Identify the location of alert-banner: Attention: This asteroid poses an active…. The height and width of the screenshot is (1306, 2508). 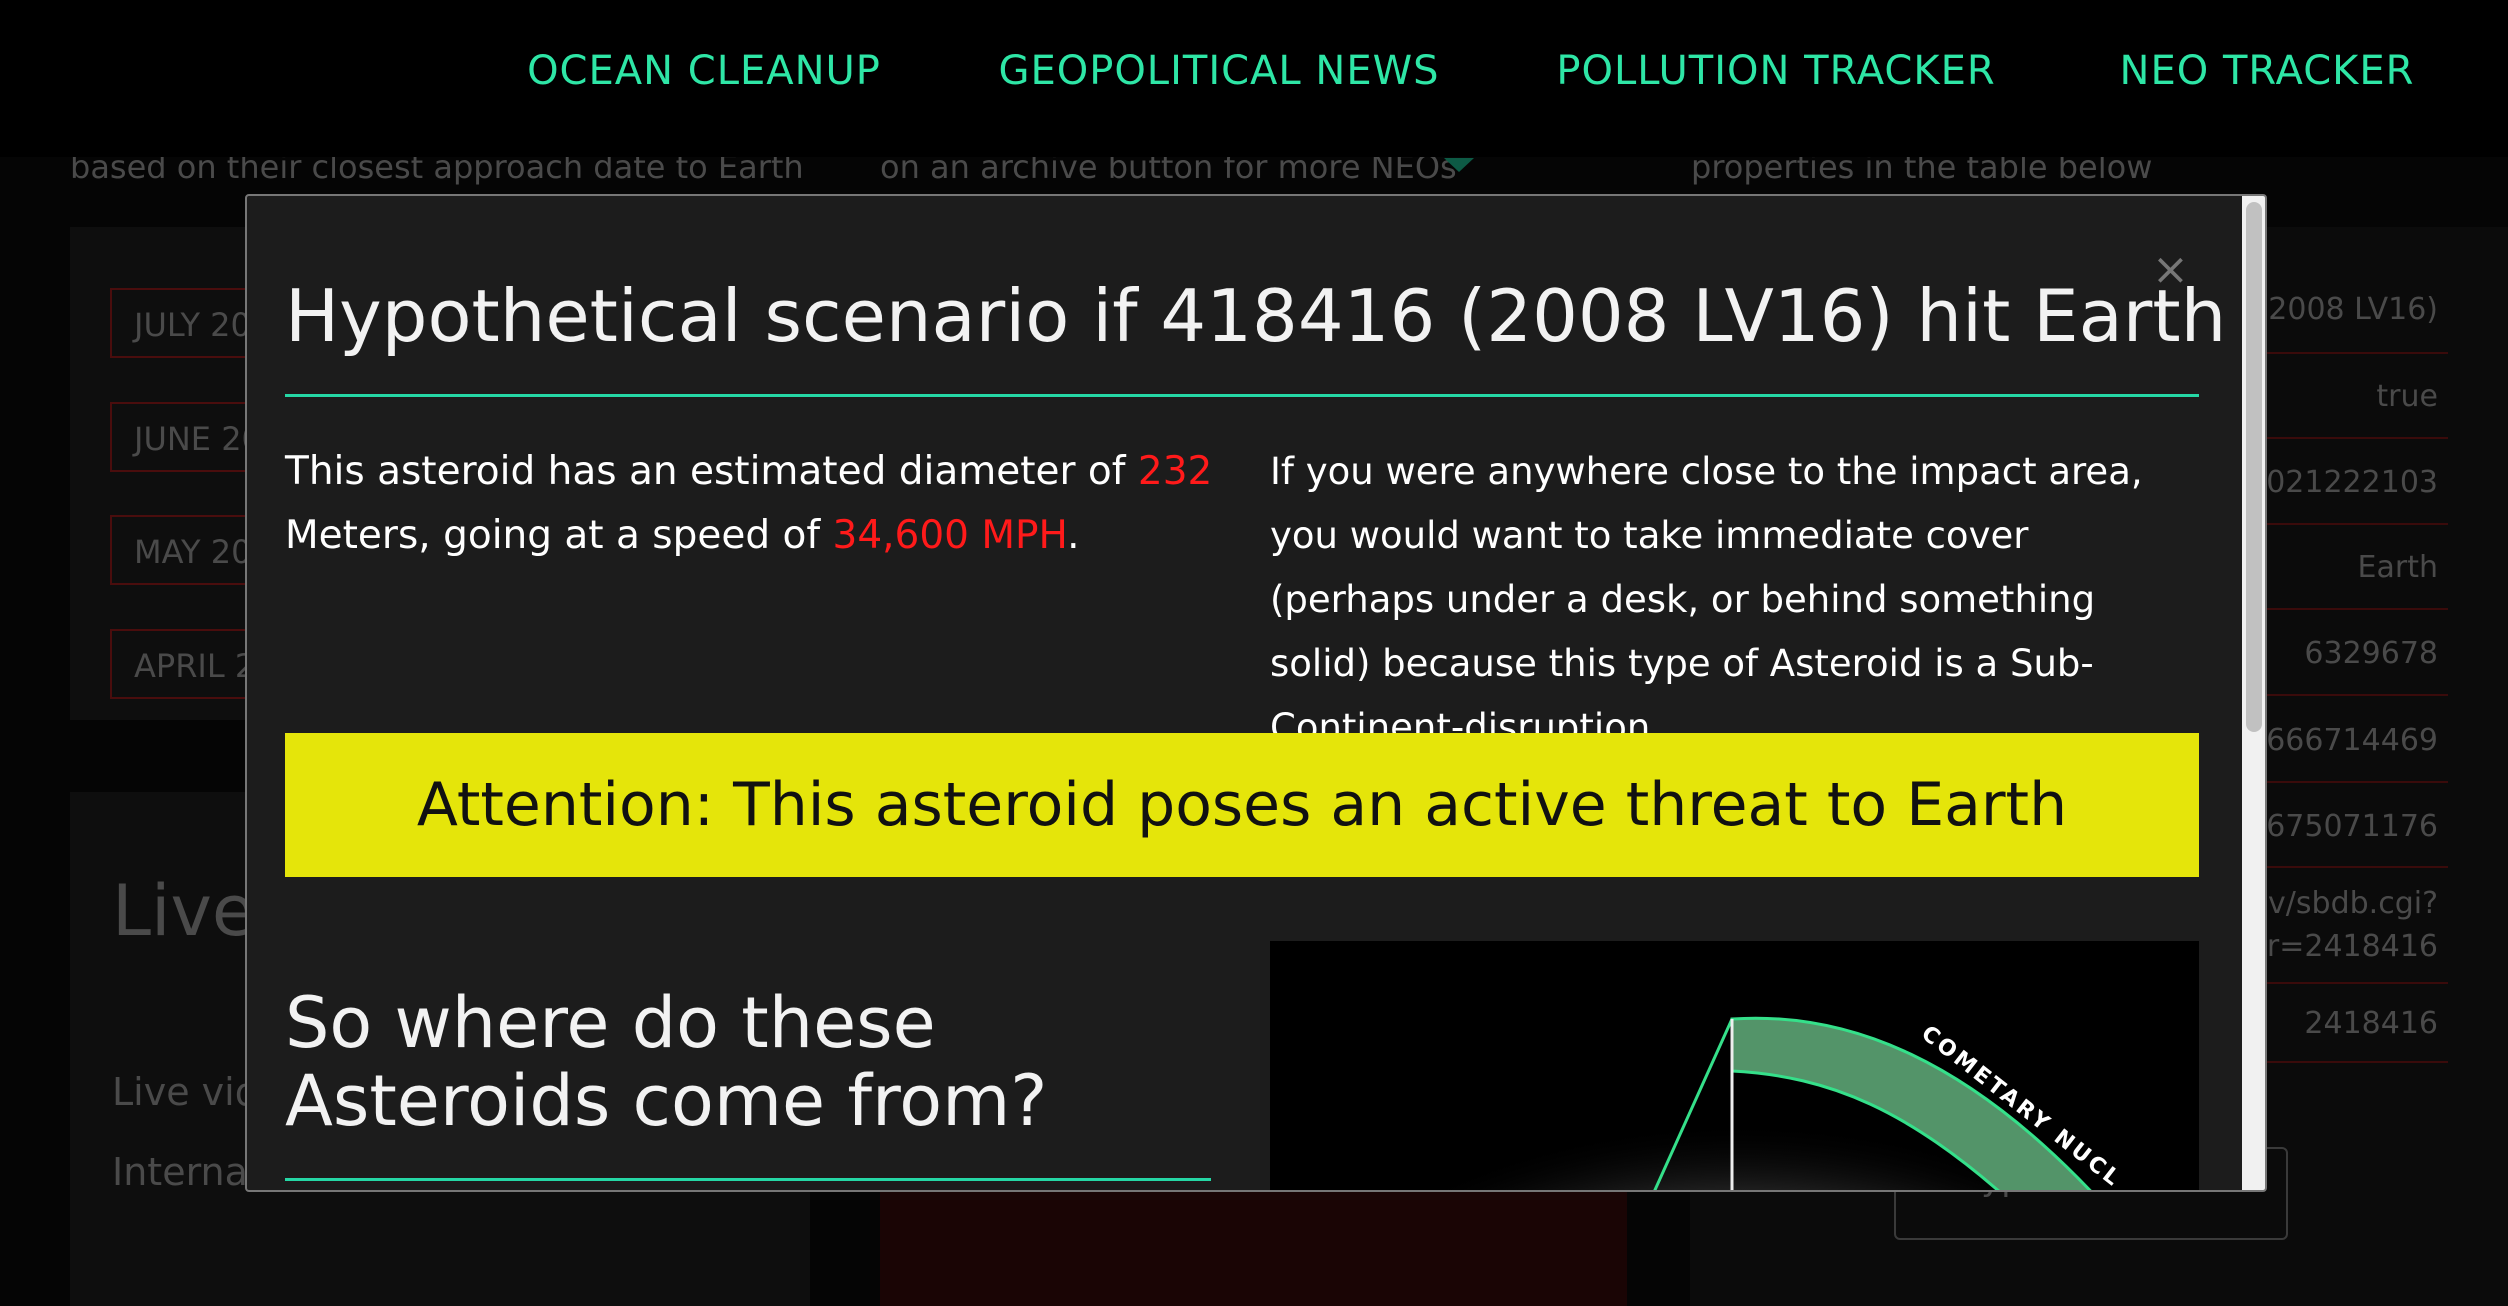
(1242, 805).